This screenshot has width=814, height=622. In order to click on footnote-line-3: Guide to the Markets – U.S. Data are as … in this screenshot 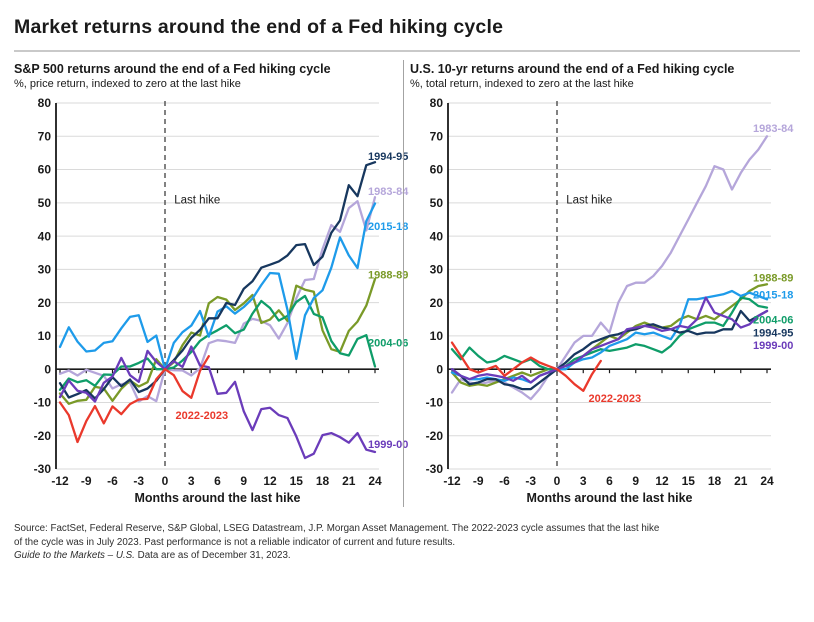, I will do `click(414, 556)`.